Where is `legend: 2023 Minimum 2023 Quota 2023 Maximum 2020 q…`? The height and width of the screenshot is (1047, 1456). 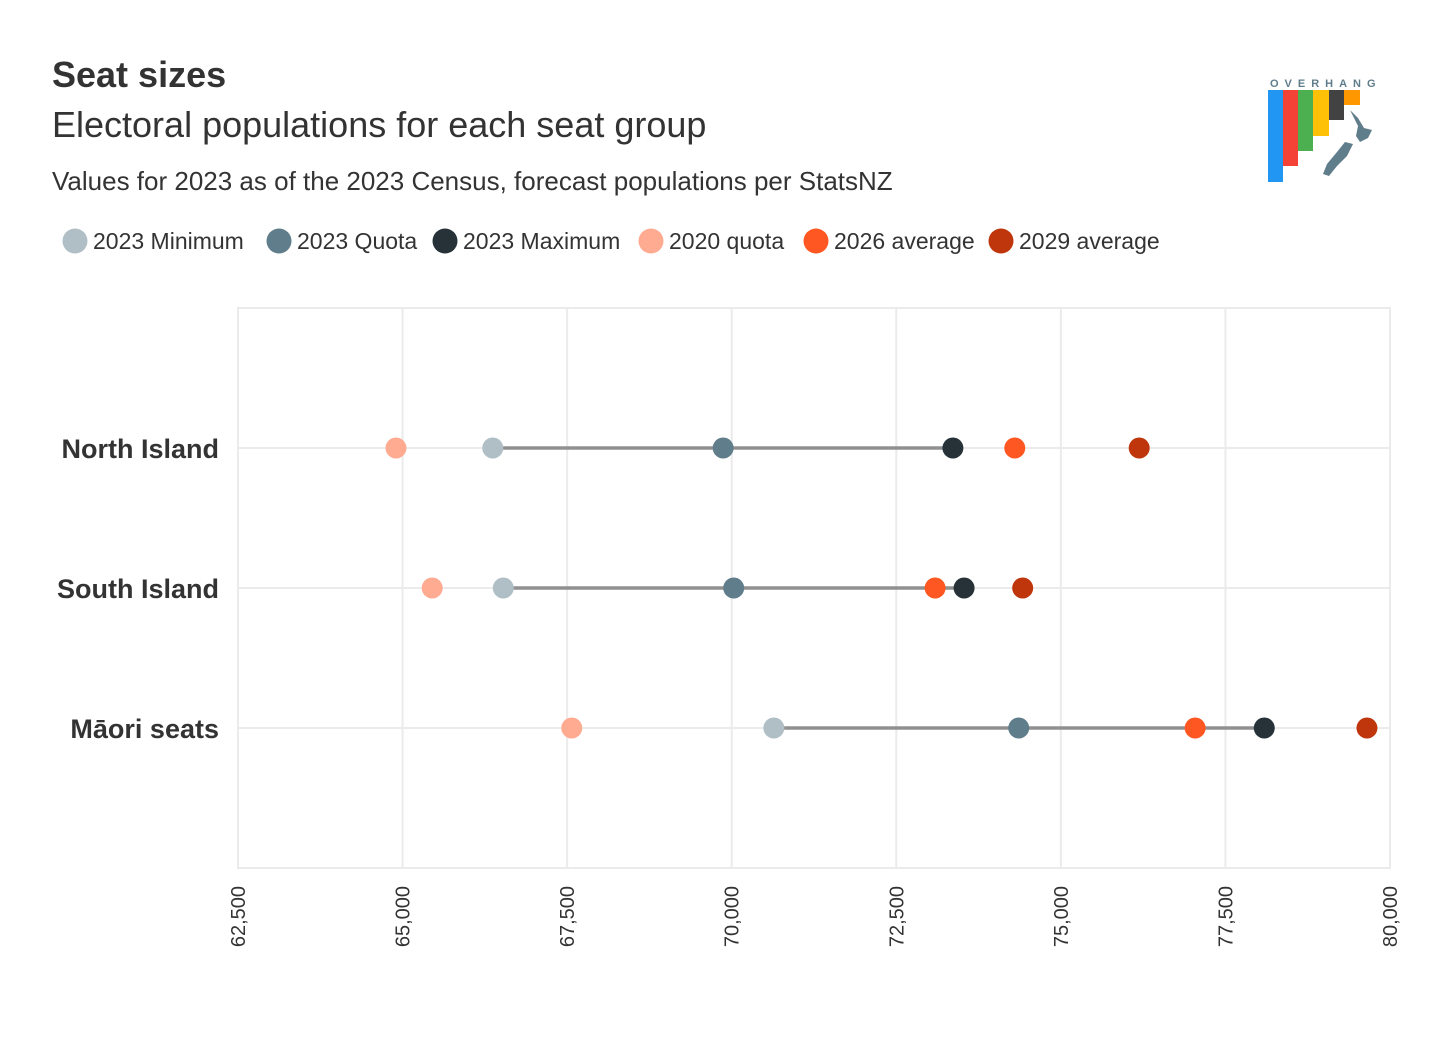
legend: 2023 Minimum 2023 Quota 2023 Maximum 2020 q… is located at coordinates (611, 241).